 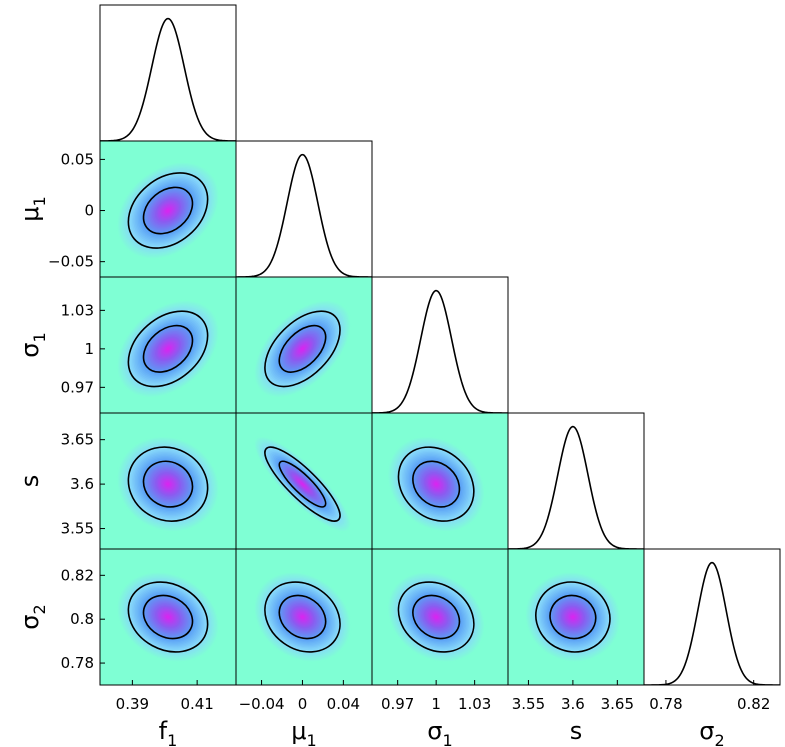 I want to click on y-tick-label: 1, so click(x=89, y=349).